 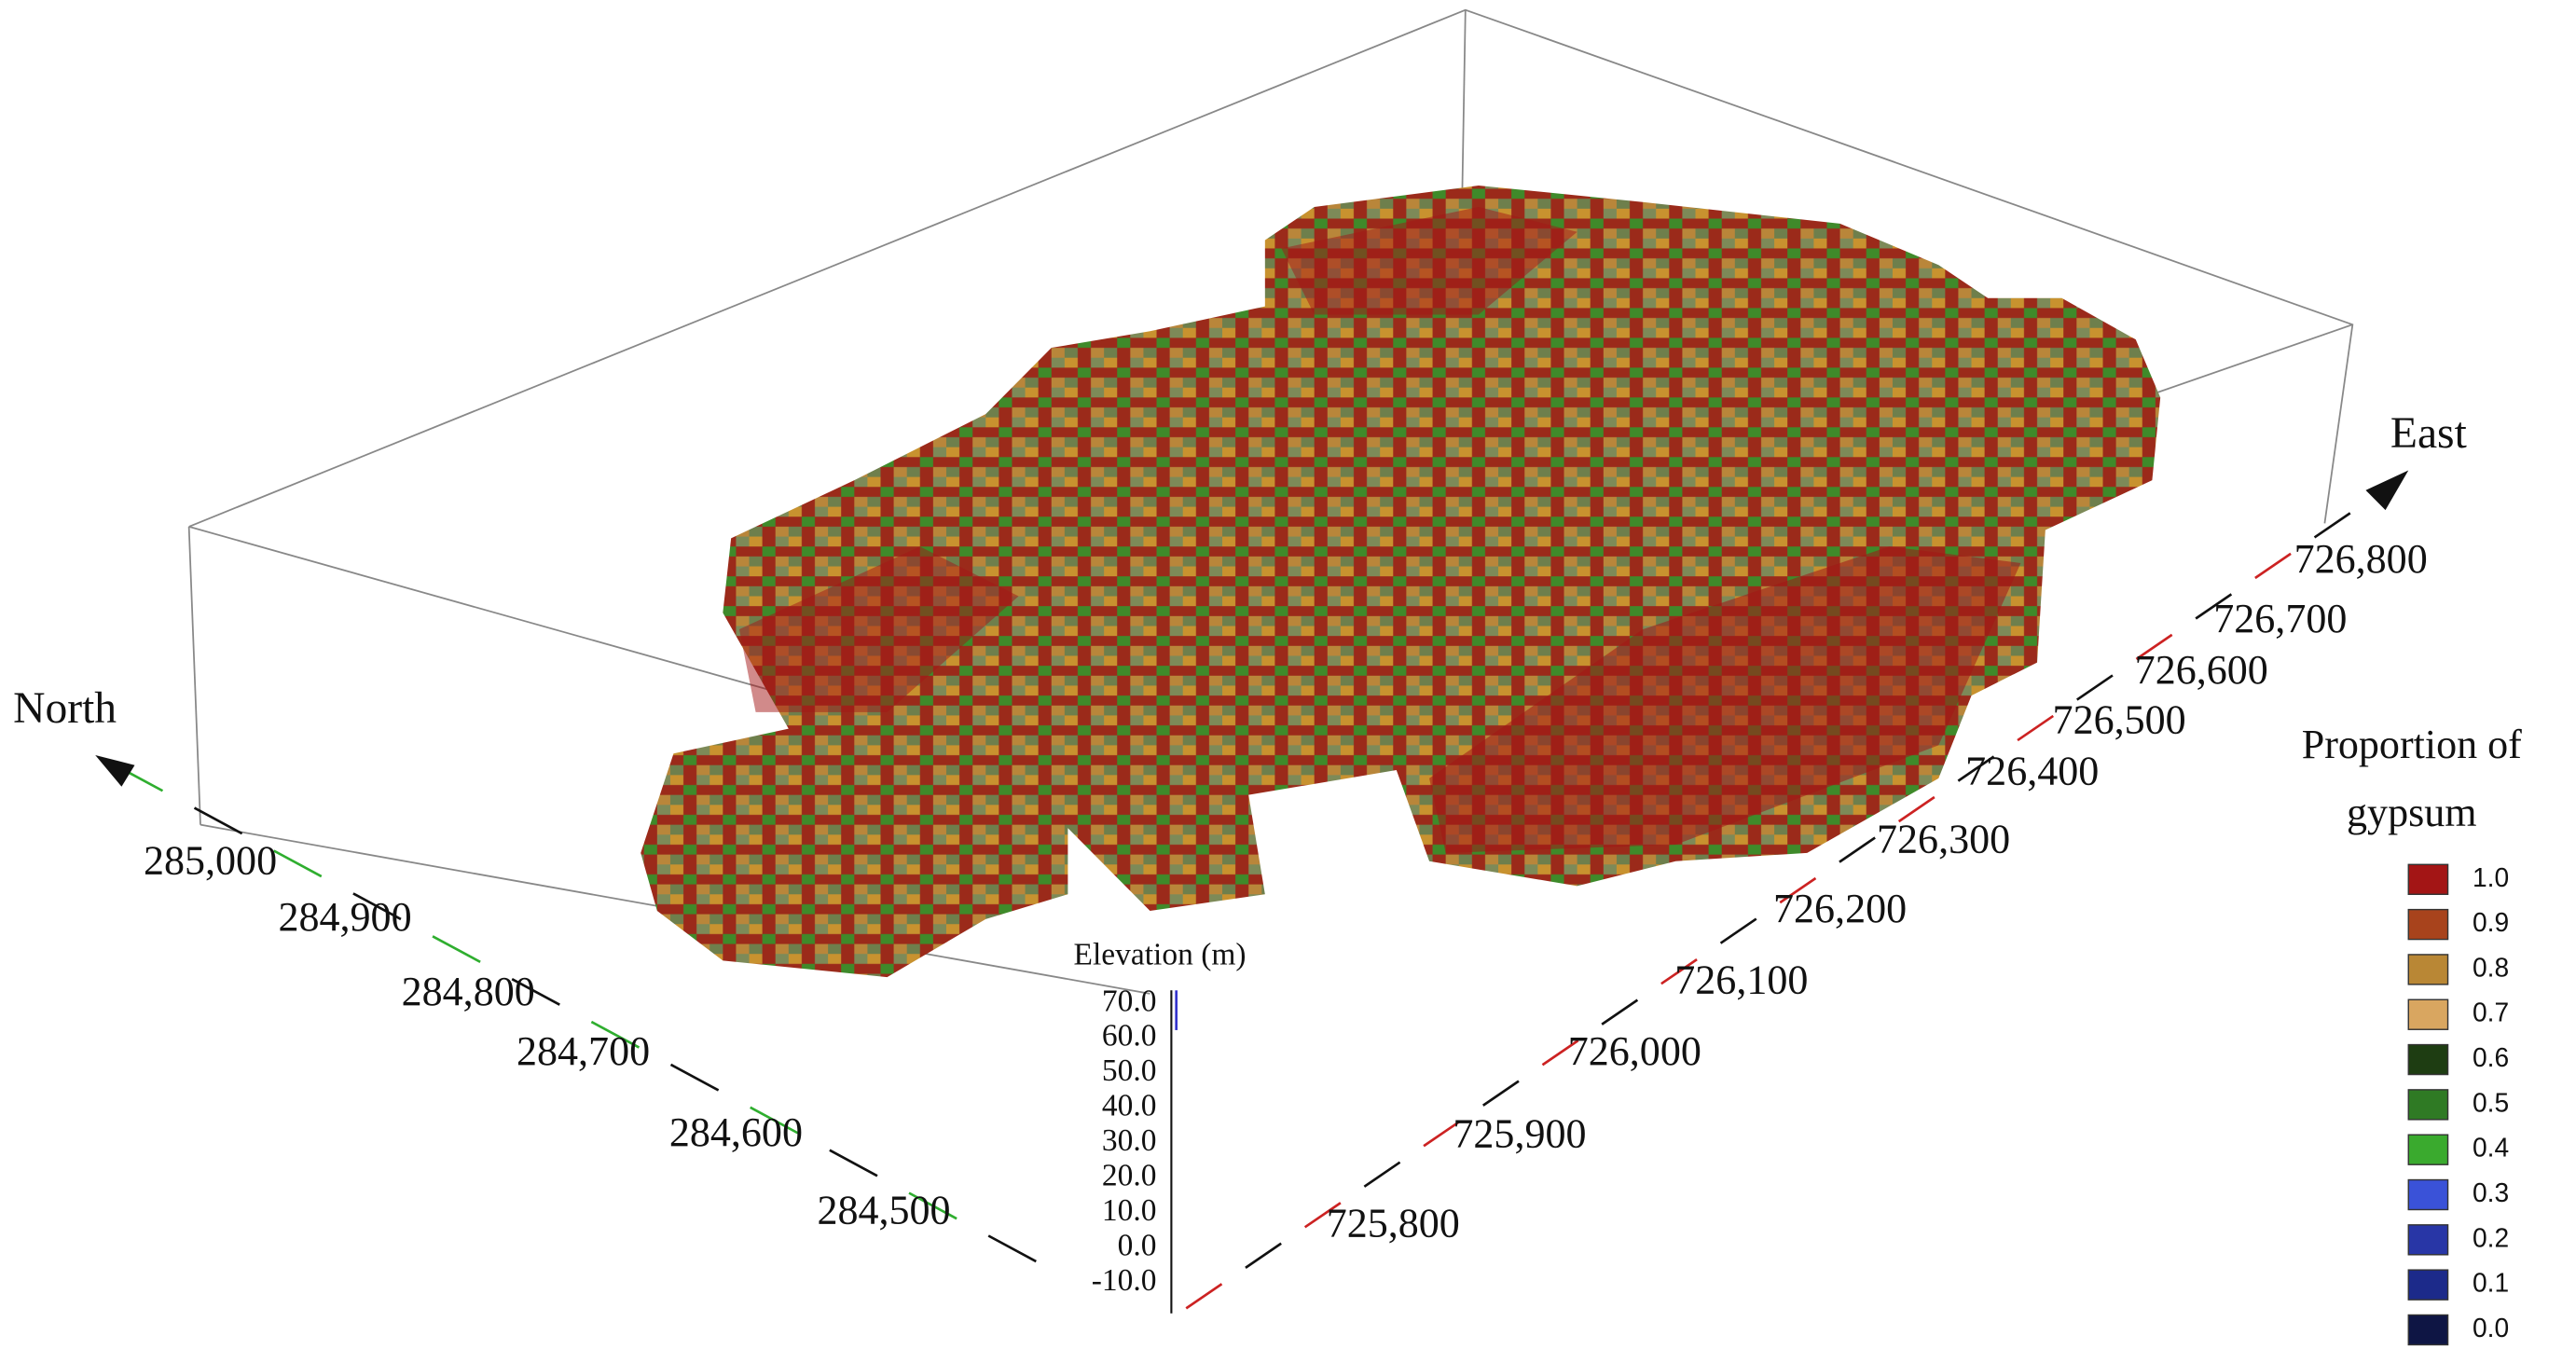 I want to click on tick-label: 285,000, so click(x=210, y=860).